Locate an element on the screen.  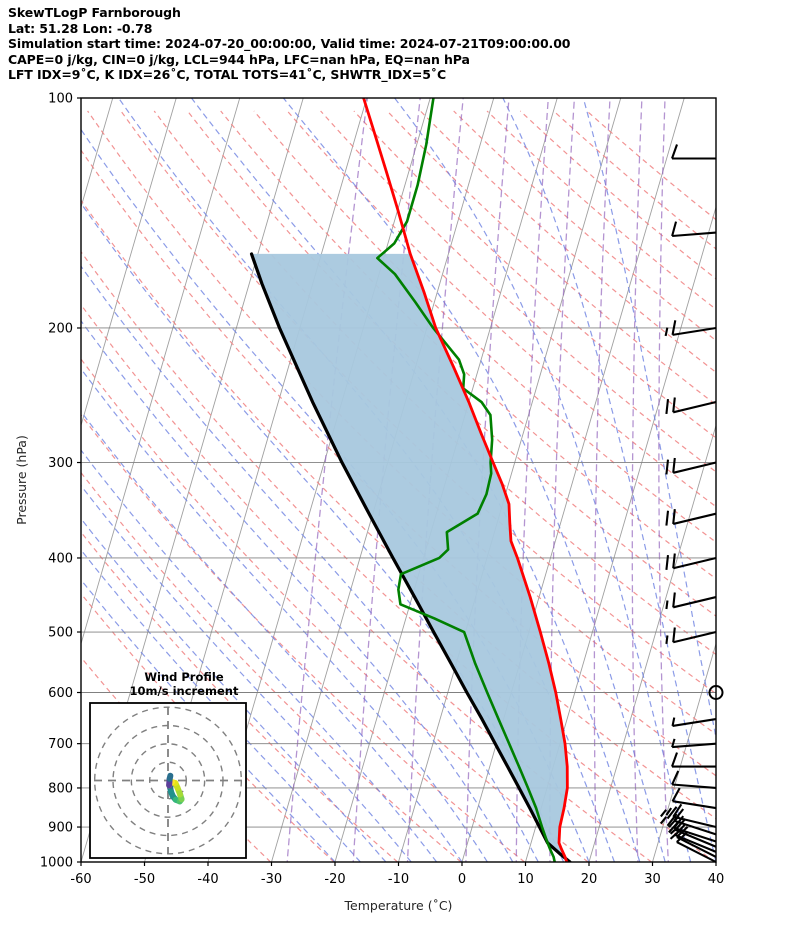
temperature-tick-label: -20 is located at coordinates (334, 879).